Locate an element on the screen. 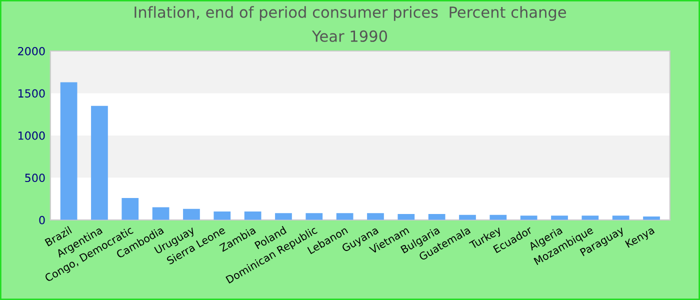 This screenshot has width=700, height=300. chart-title: Inflation, end of period consumer prices Percent change is located at coordinates (350, 13).